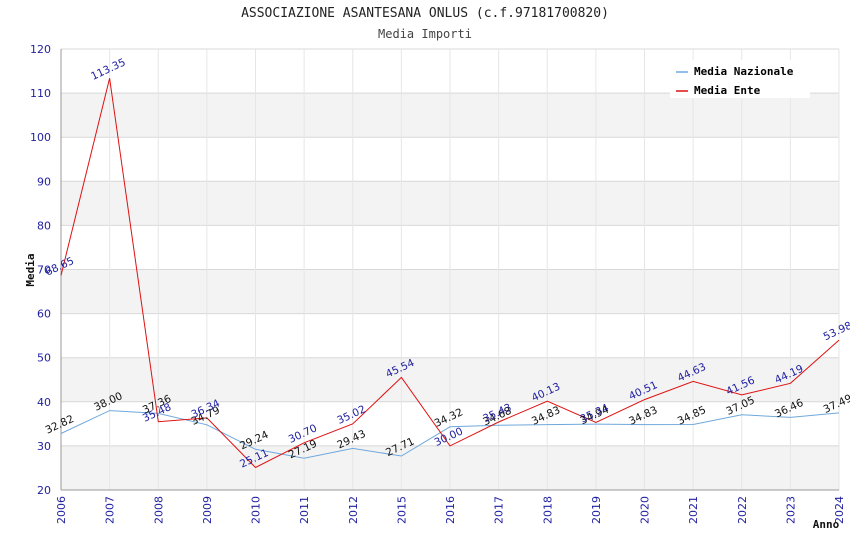 Image resolution: width=850 pixels, height=550 pixels. Describe the element at coordinates (351, 415) in the screenshot. I see `data-label-ente: 35.02` at that location.